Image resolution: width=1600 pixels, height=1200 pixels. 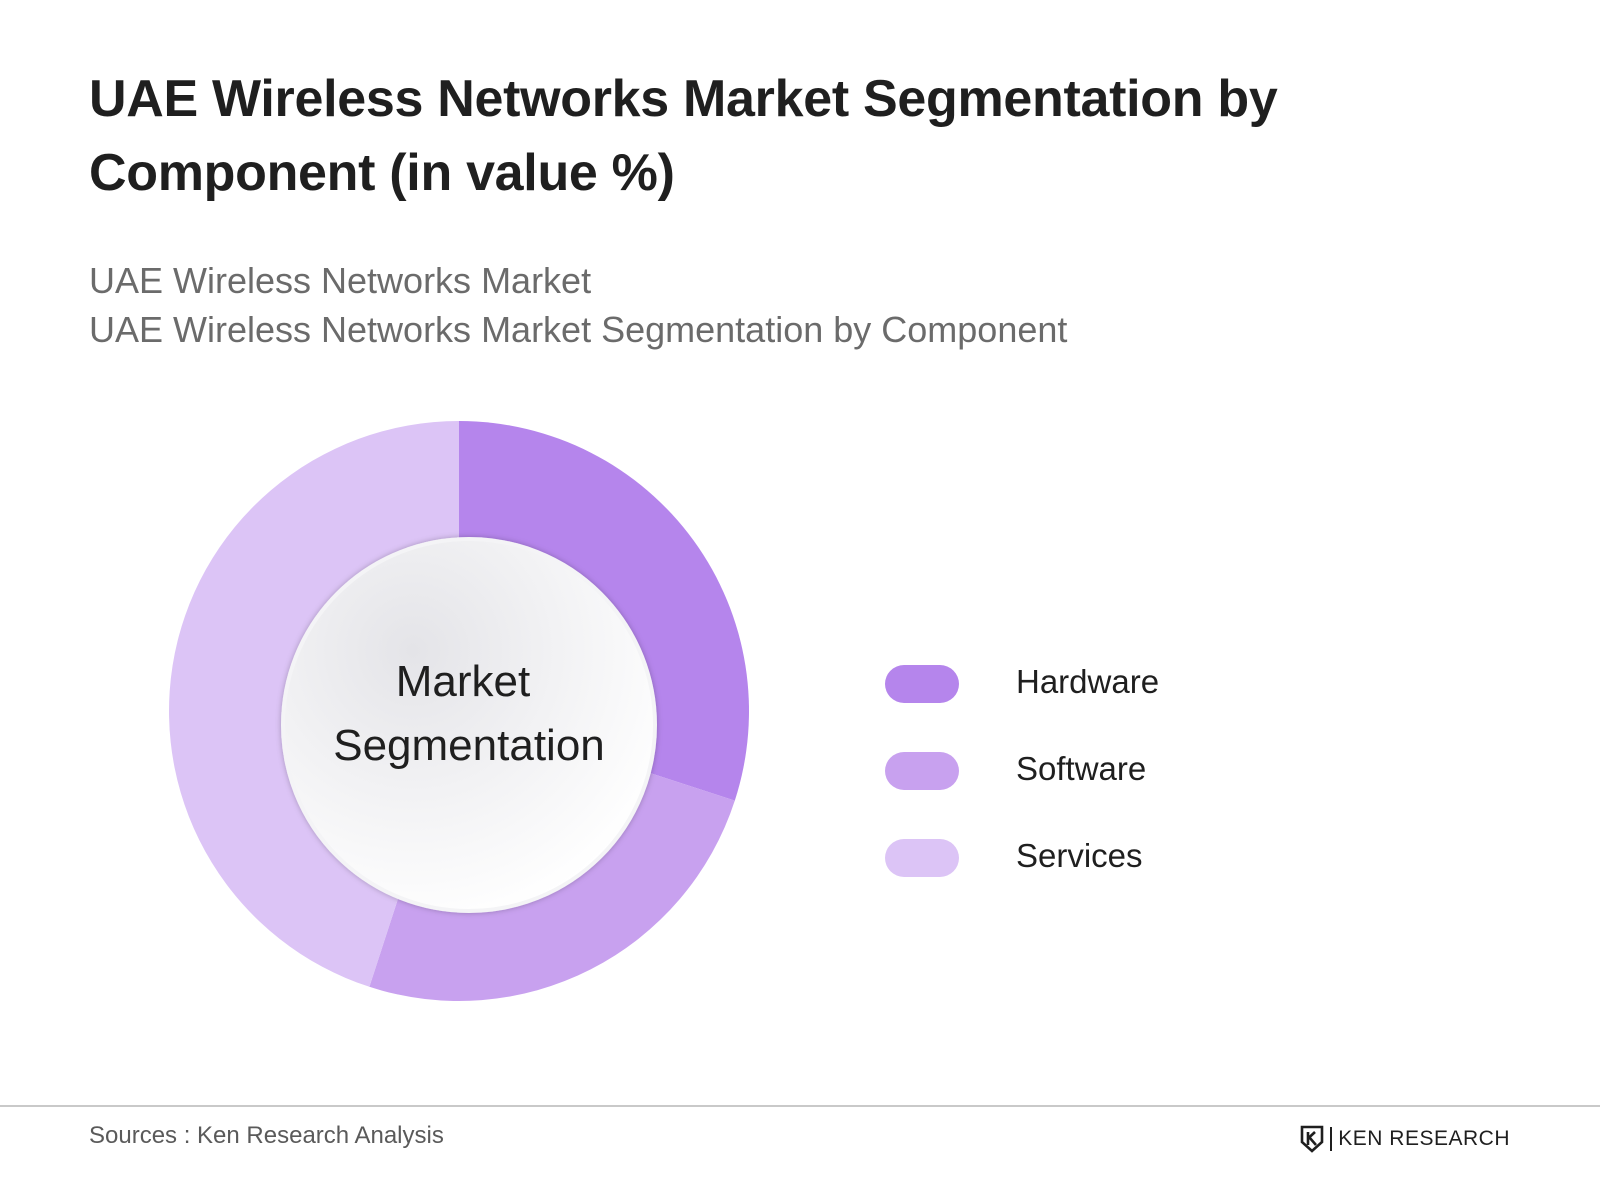 What do you see at coordinates (1088, 681) in the screenshot?
I see `legend-label-hardware: Hardware` at bounding box center [1088, 681].